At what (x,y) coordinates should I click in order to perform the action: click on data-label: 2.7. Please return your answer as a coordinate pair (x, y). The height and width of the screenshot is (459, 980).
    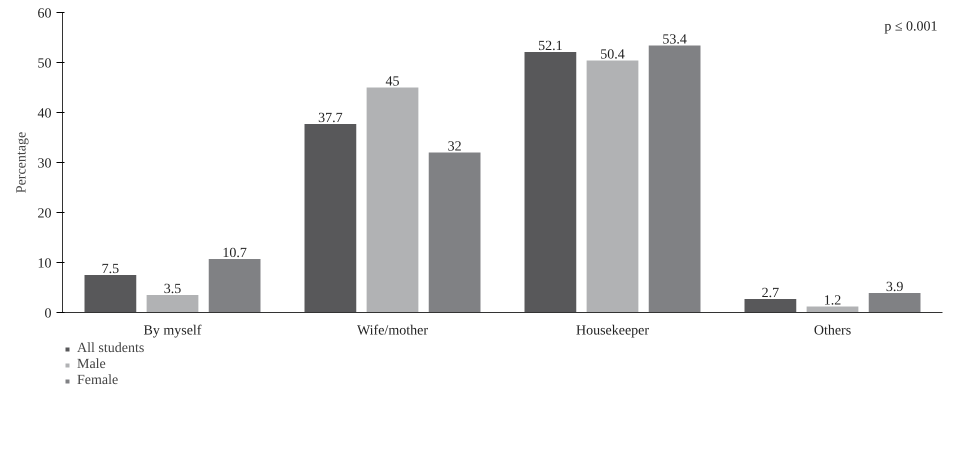
    Looking at the image, I should click on (771, 293).